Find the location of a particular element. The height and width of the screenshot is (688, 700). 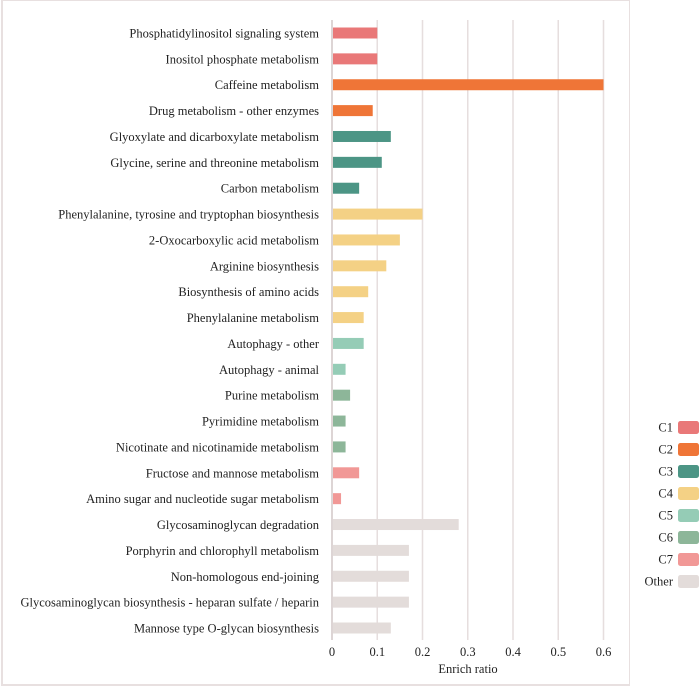

category-label: Pyrimidine metabolism is located at coordinates (260, 422).